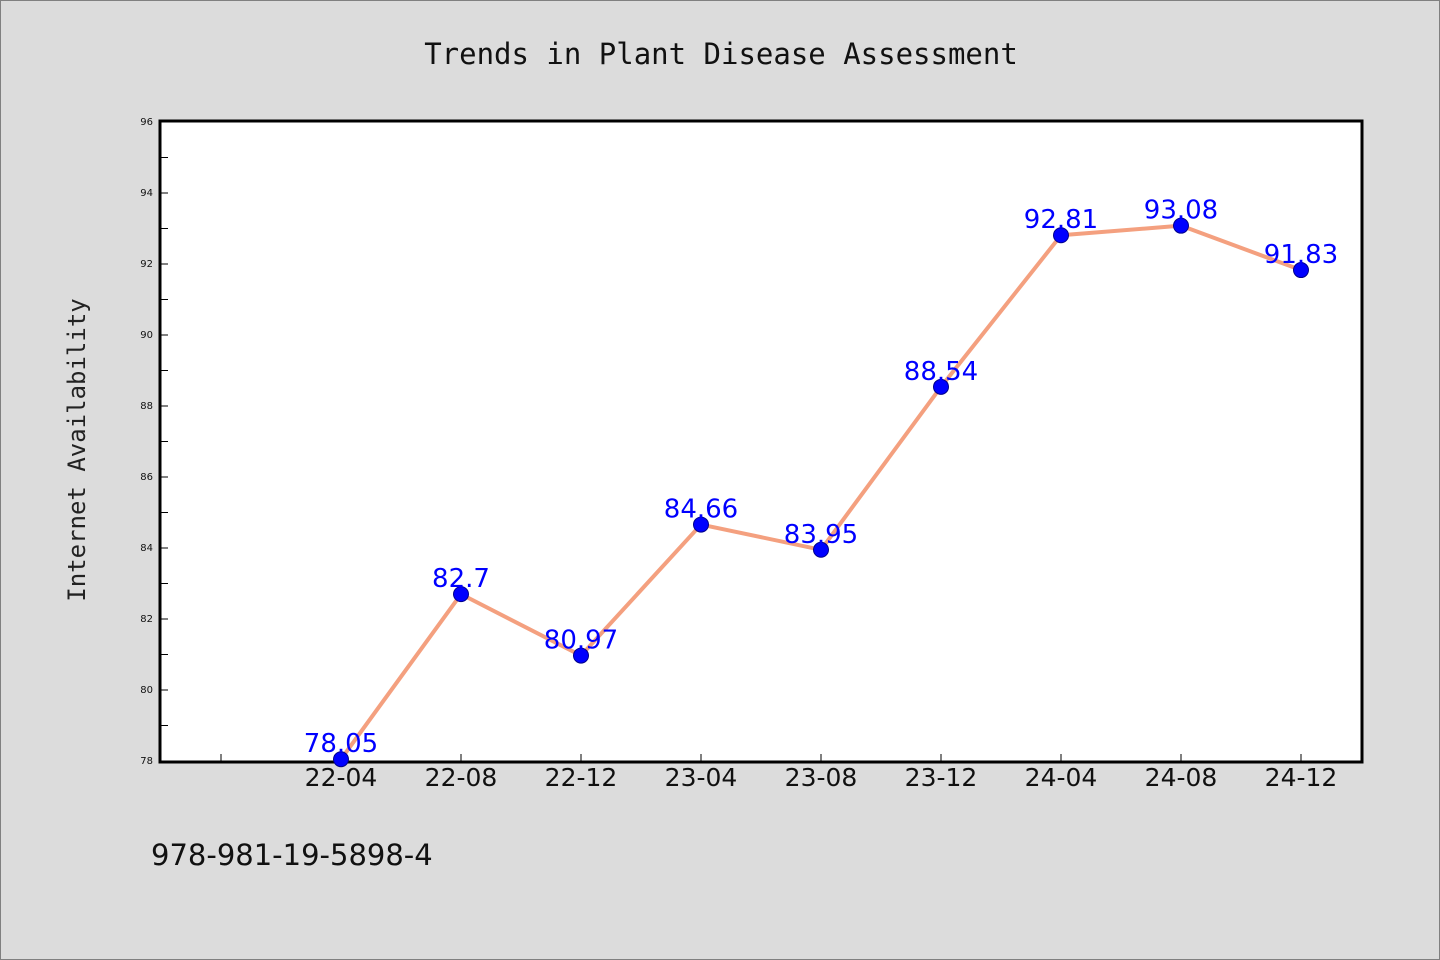  I want to click on y-tick-label: 94, so click(146, 193).